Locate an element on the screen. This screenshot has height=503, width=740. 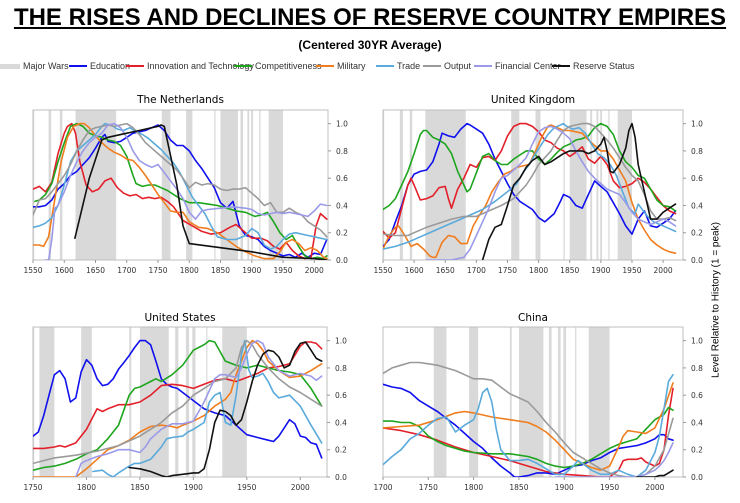
legend-item-education: Education is located at coordinates (99, 66).